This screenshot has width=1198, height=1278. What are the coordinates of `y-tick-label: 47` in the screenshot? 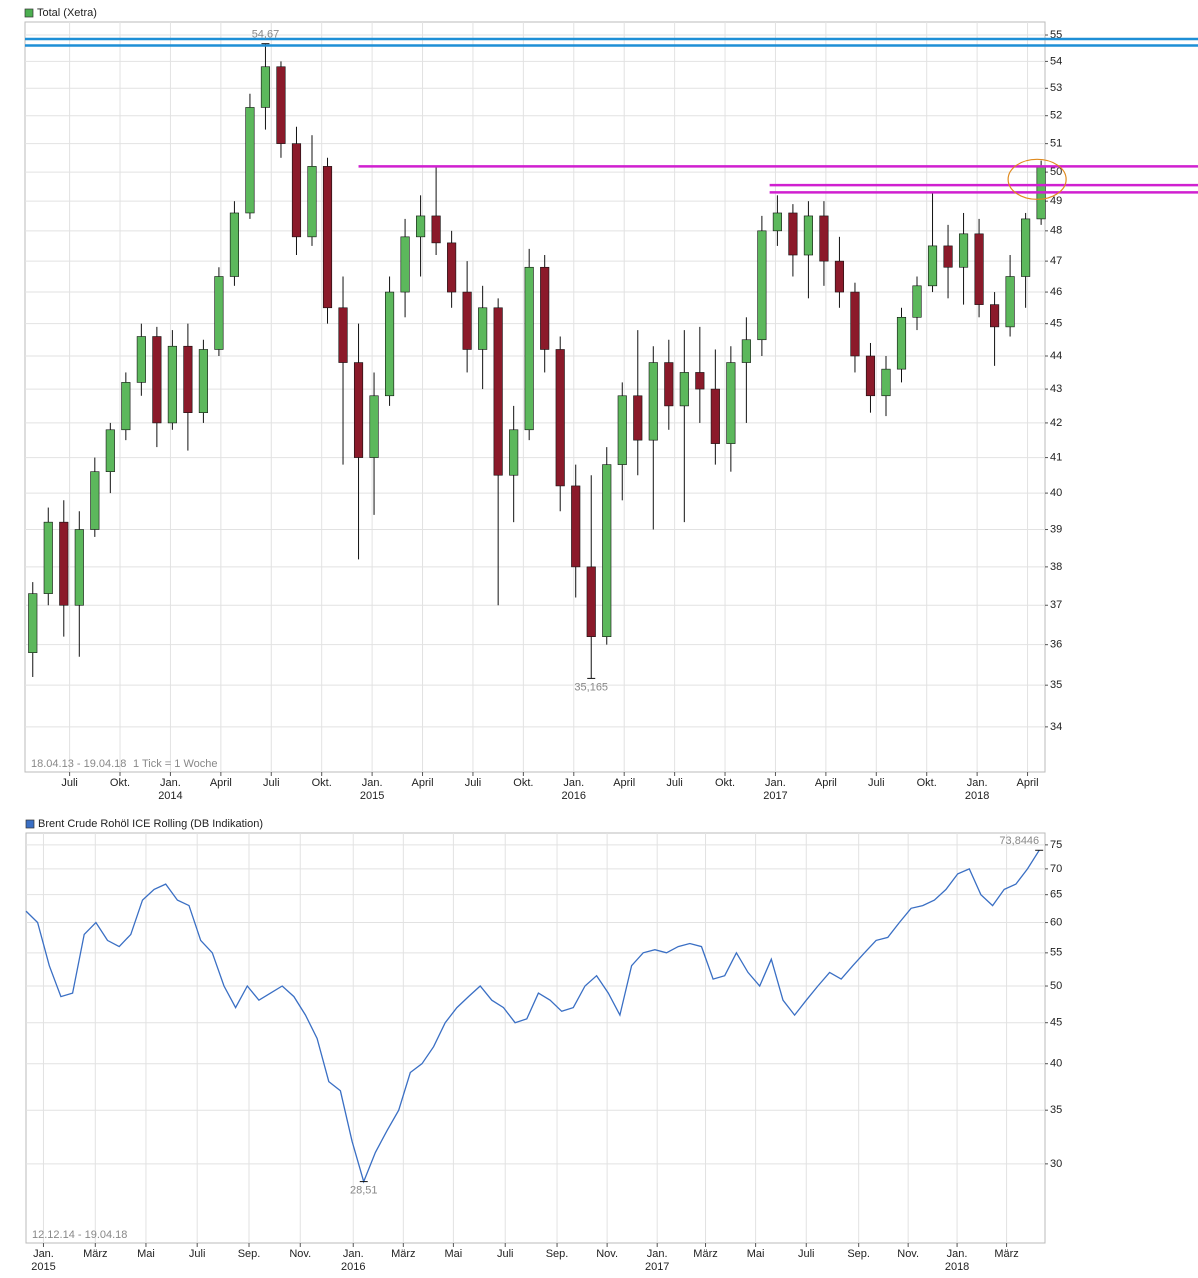 It's located at (1056, 261).